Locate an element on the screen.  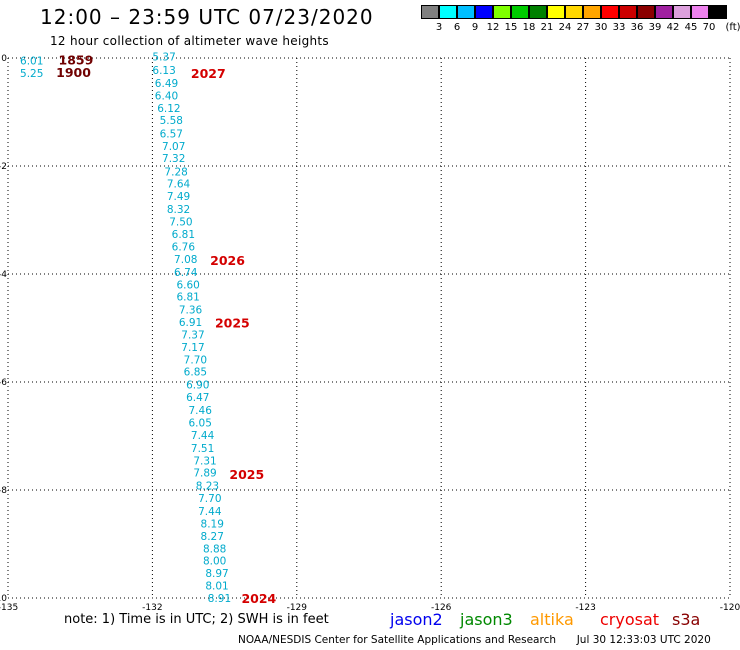
pass-time-label: 2024 is located at coordinates (258, 598).